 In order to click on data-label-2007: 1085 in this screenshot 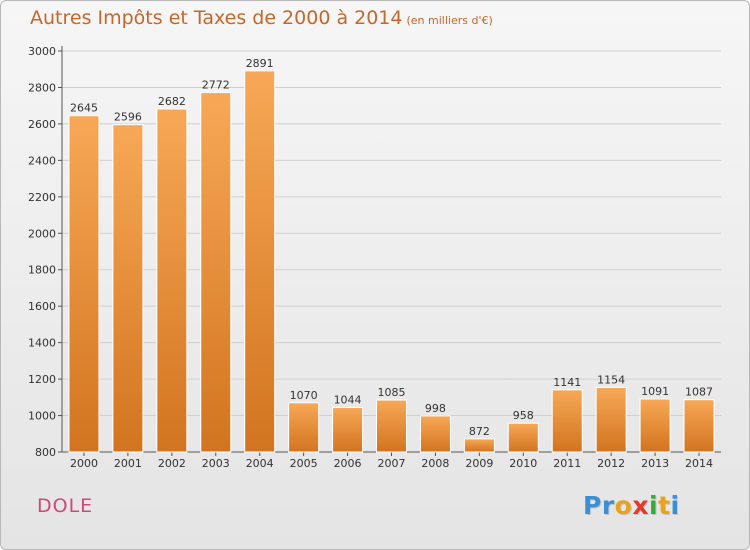, I will do `click(392, 392)`.